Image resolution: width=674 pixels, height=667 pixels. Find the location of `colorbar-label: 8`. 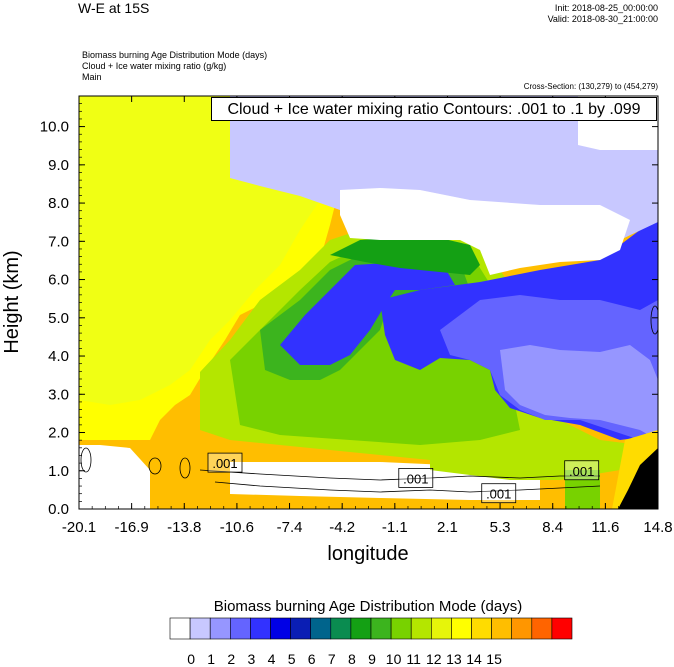

colorbar-label: 8 is located at coordinates (352, 659).